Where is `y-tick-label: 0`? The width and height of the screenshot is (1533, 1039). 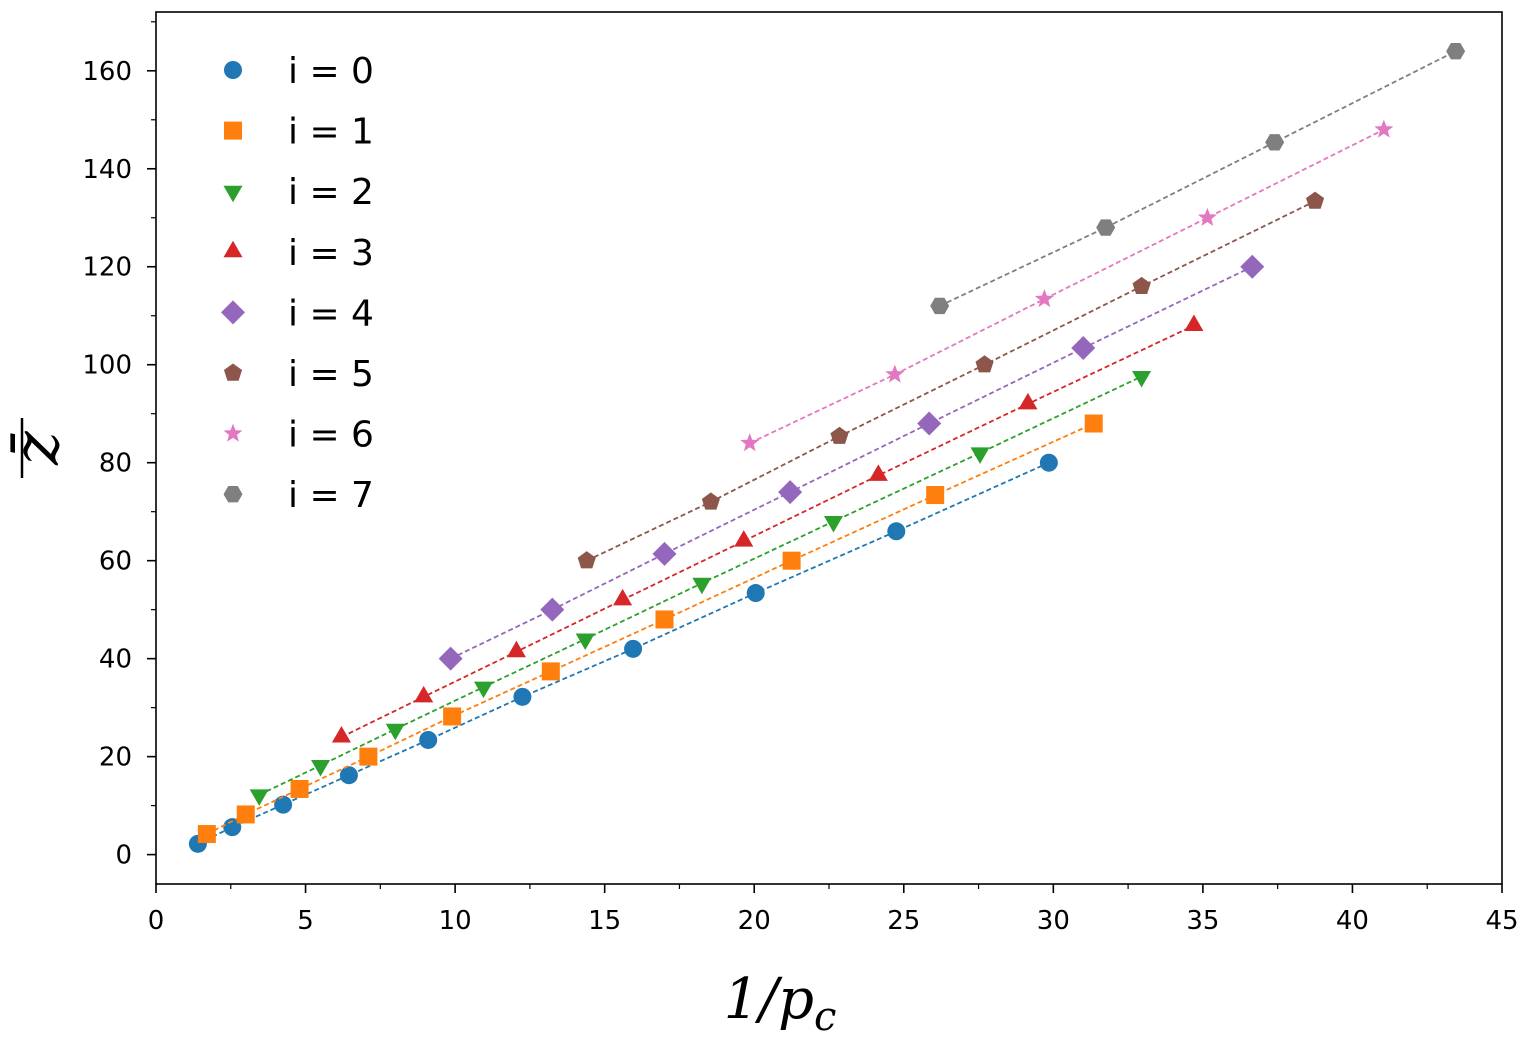
y-tick-label: 0 is located at coordinates (123, 856).